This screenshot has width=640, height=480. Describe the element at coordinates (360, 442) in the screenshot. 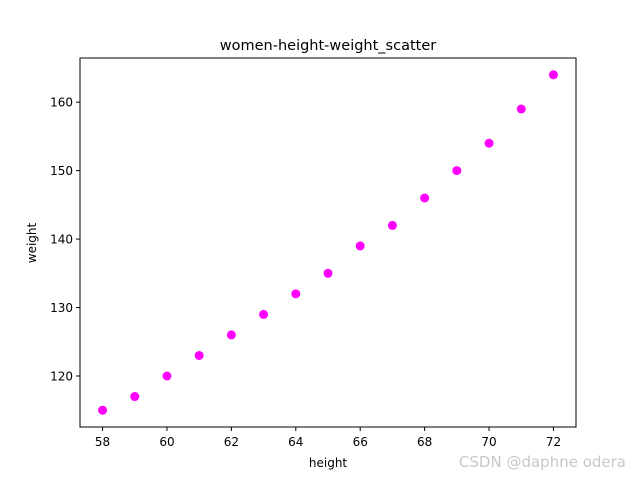

I see `x-tick-label: 66` at that location.